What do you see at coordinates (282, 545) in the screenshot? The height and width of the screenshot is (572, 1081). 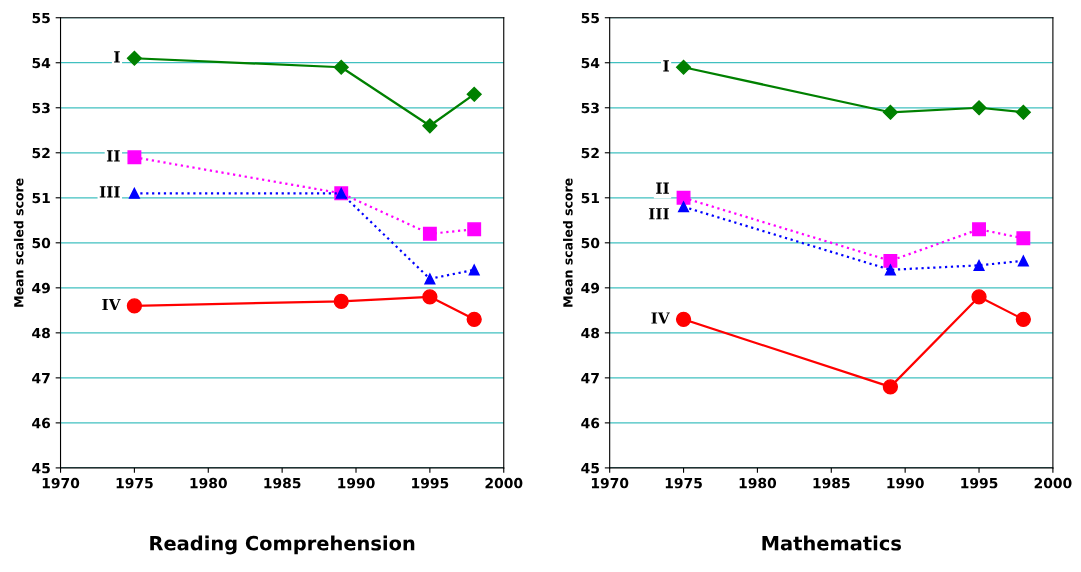 I see `x-axis-title: Reading Comprehension` at bounding box center [282, 545].